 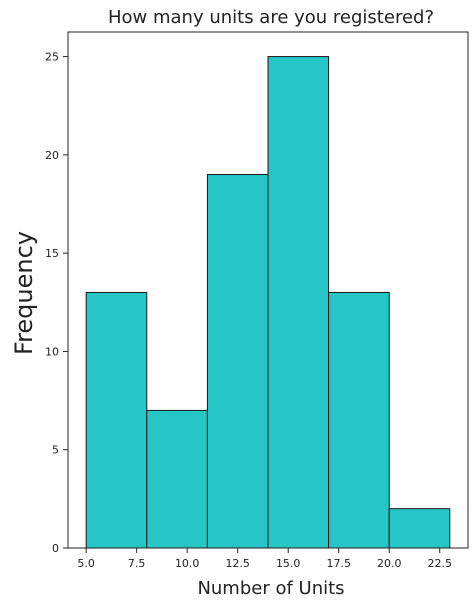 What do you see at coordinates (237, 563) in the screenshot?
I see `x-tick-label: 12.5` at bounding box center [237, 563].